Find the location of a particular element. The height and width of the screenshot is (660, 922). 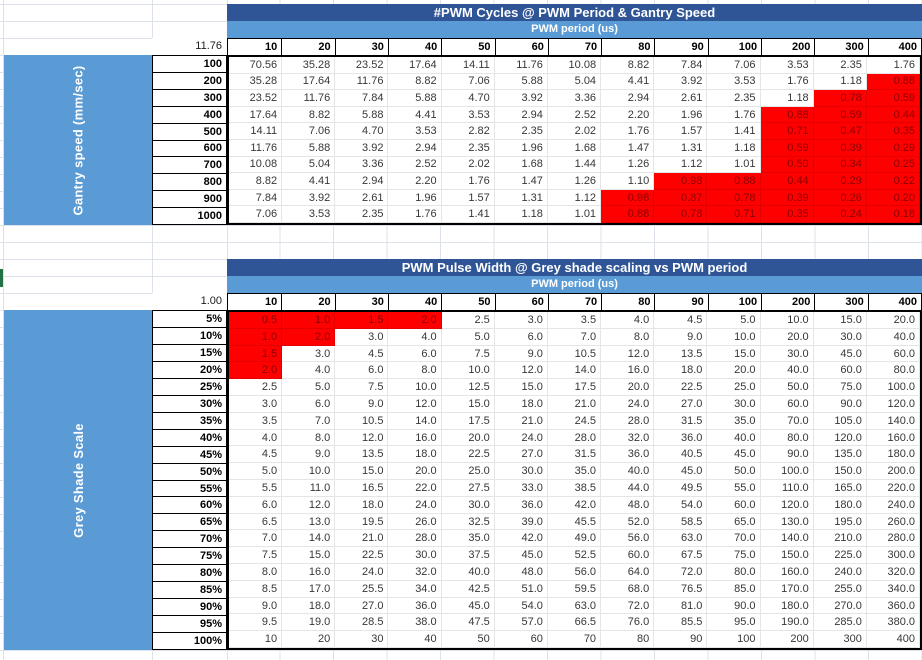

row-header-cell: 900 is located at coordinates (189, 200).